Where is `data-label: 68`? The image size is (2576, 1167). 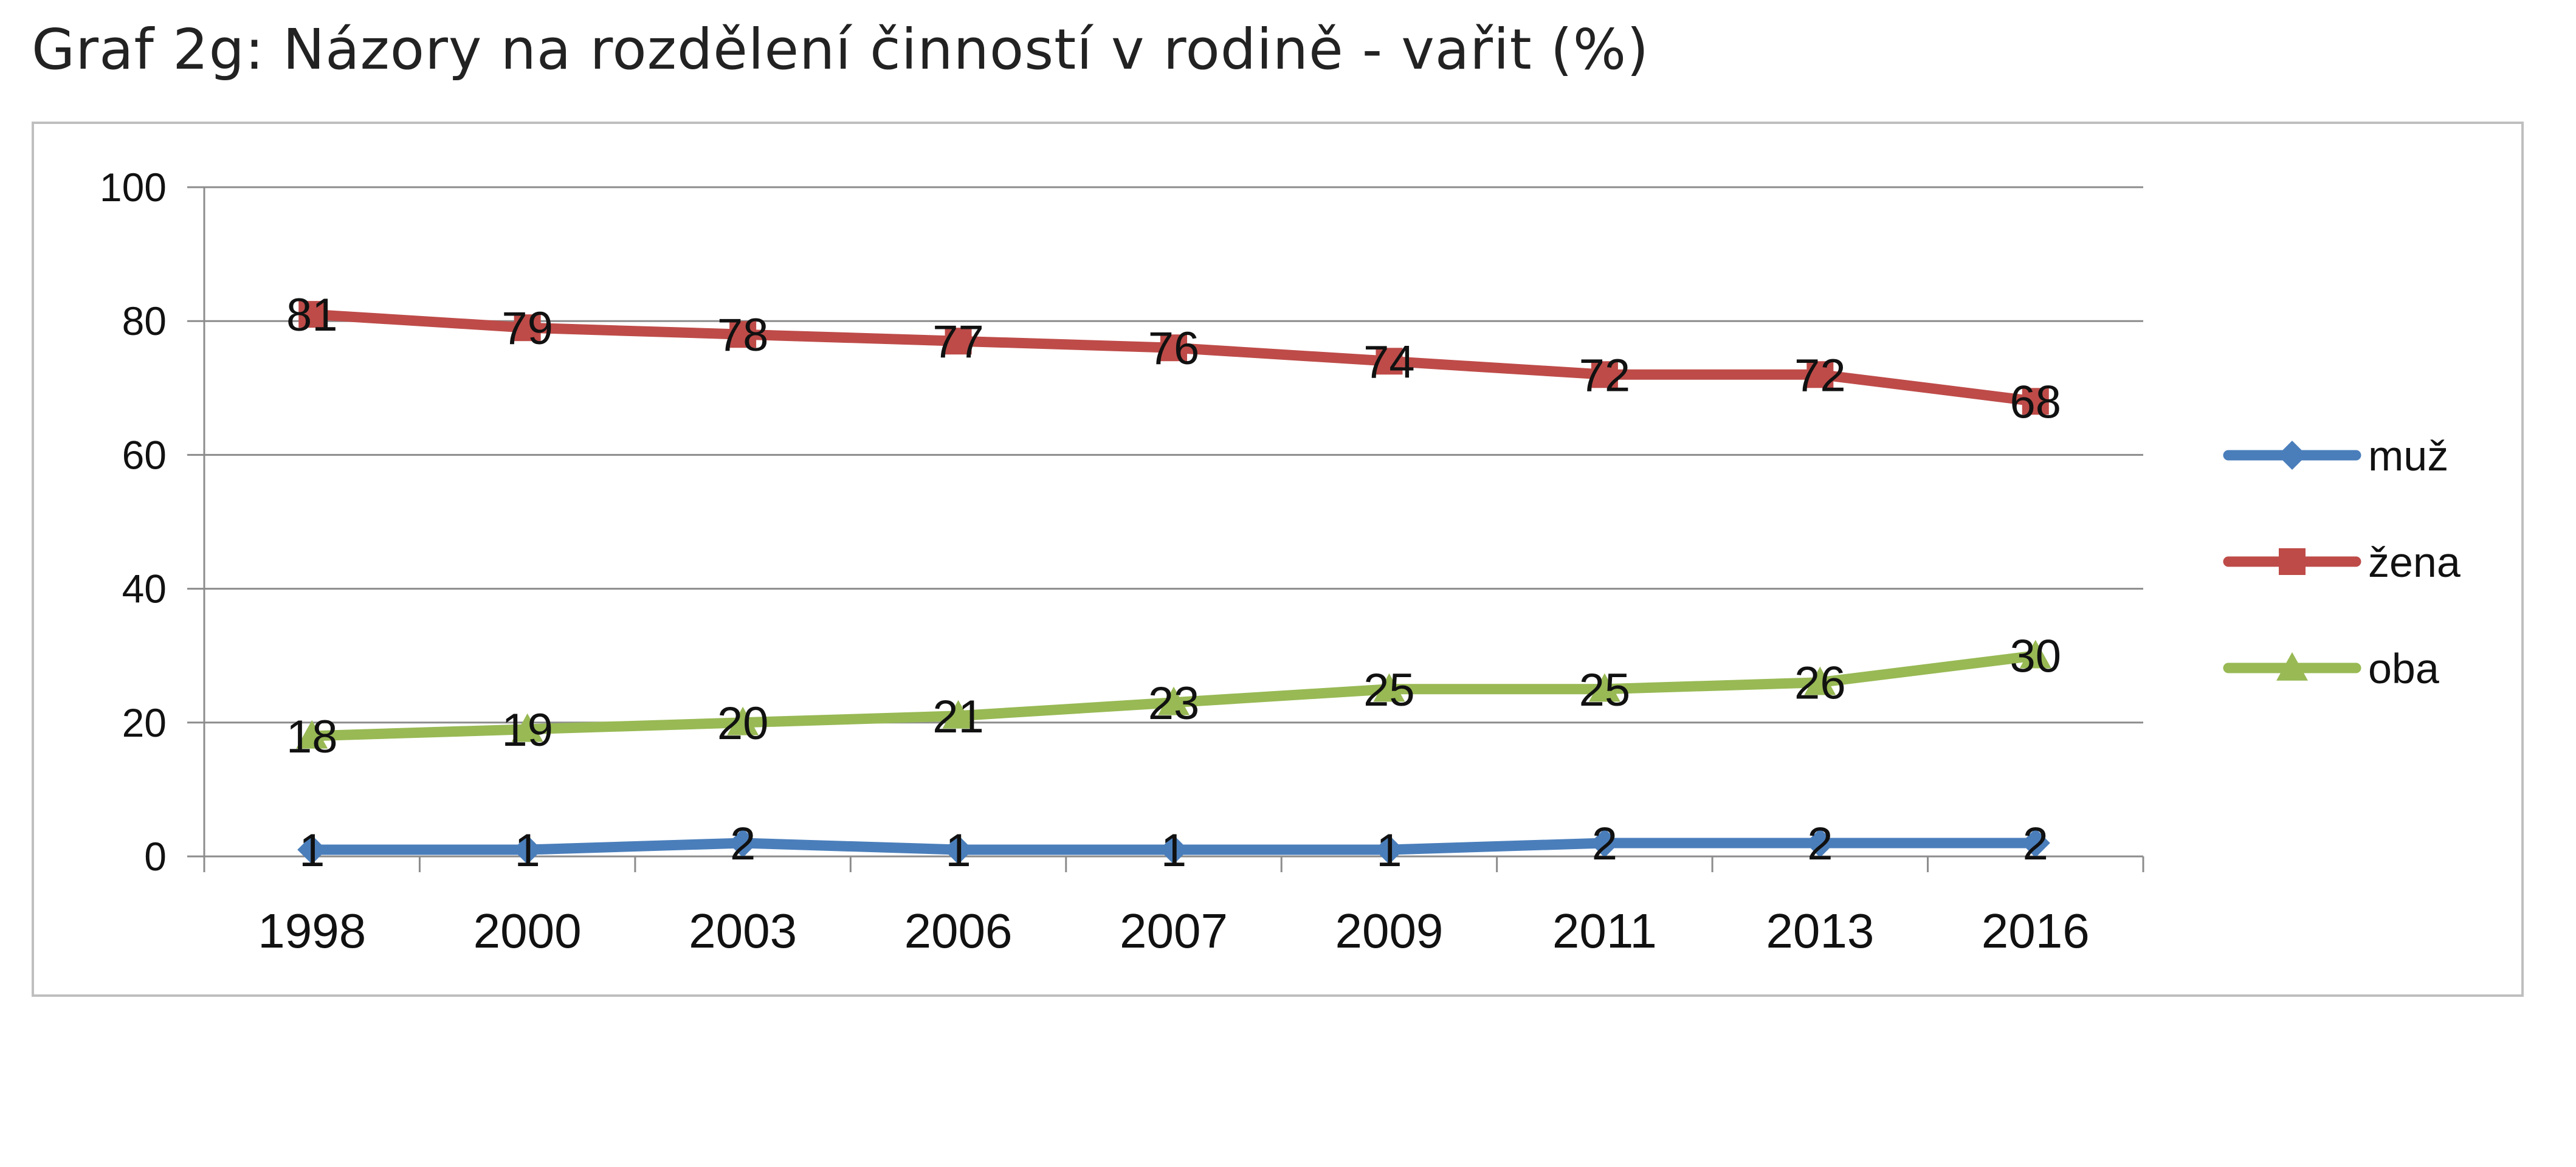
data-label: 68 is located at coordinates (2036, 402).